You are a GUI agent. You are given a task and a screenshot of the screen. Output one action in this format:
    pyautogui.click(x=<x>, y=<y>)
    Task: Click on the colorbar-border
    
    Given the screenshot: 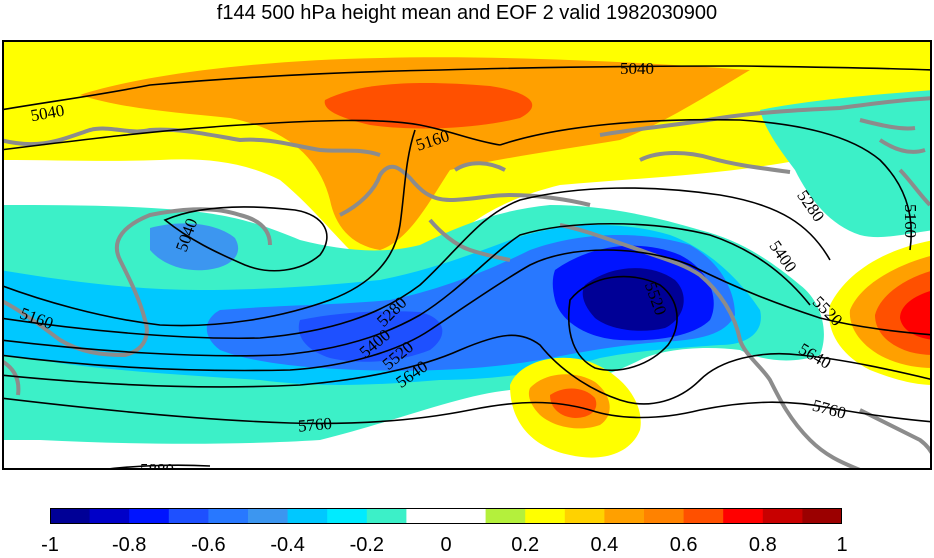 What is the action you would take?
    pyautogui.click(x=446, y=516)
    